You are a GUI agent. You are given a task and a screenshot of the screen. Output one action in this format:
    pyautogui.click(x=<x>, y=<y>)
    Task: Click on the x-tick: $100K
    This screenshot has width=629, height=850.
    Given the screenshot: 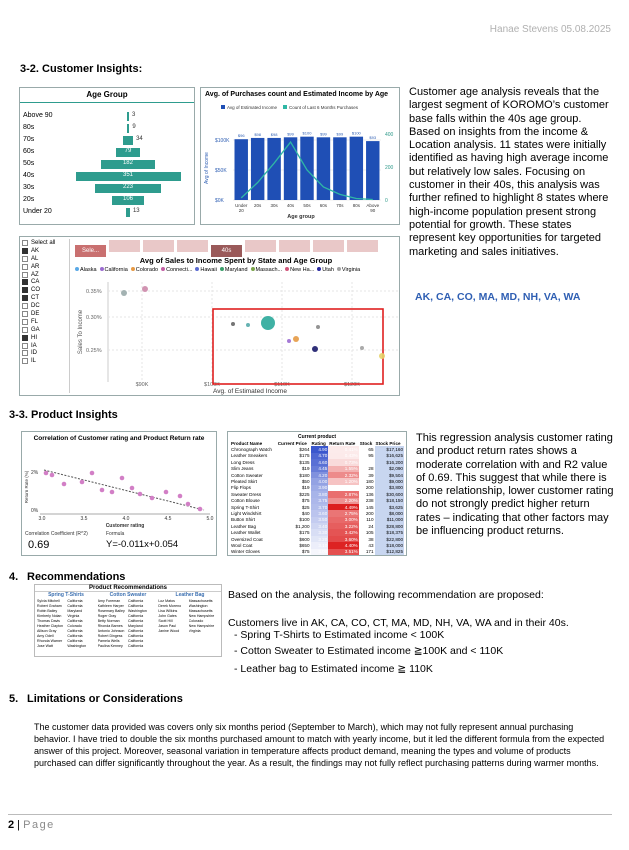 What is the action you would take?
    pyautogui.click(x=212, y=385)
    